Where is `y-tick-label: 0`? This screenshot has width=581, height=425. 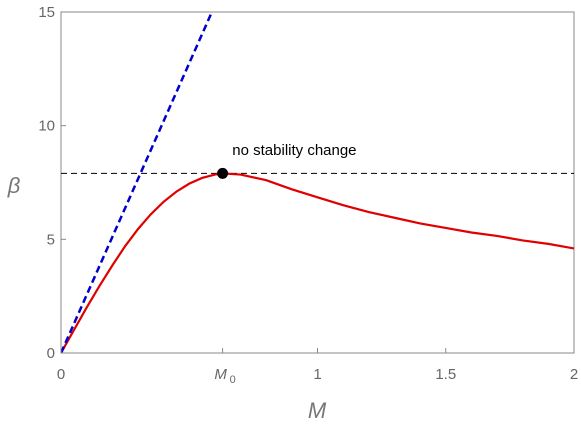 y-tick-label: 0 is located at coordinates (51, 353).